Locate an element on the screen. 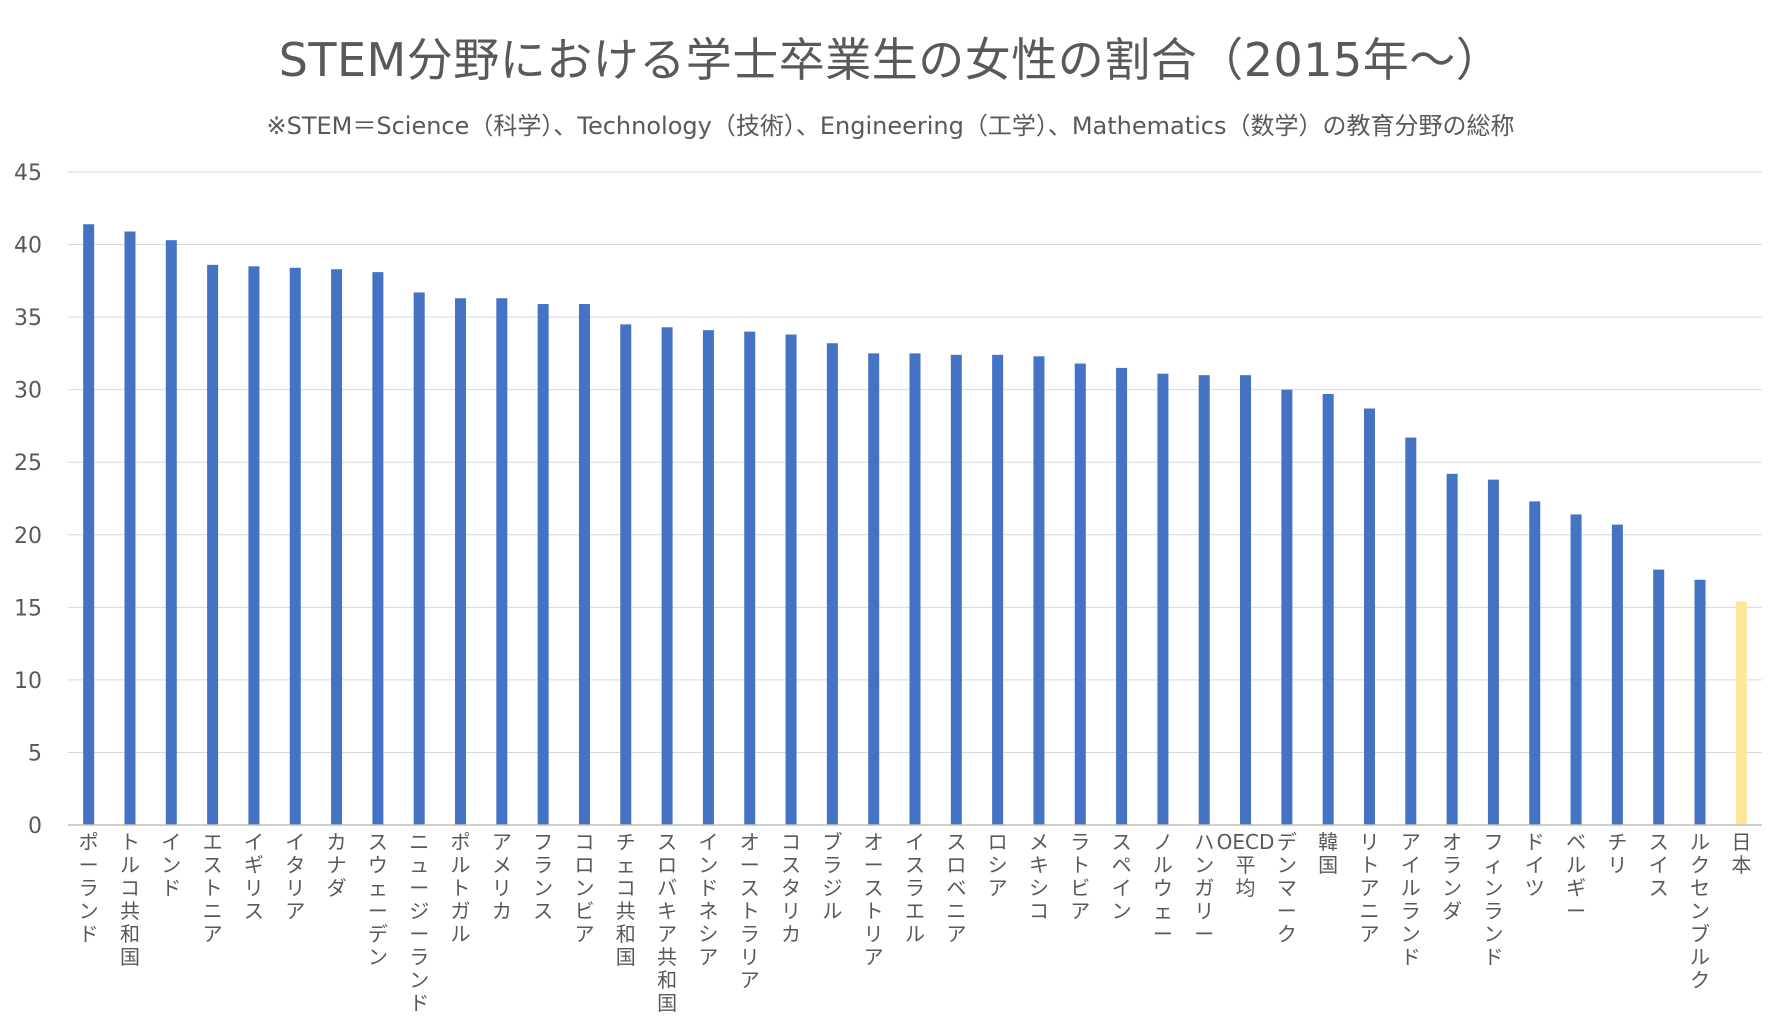 The image size is (1781, 1018). x-category-label: メキシコ is located at coordinates (1039, 876).